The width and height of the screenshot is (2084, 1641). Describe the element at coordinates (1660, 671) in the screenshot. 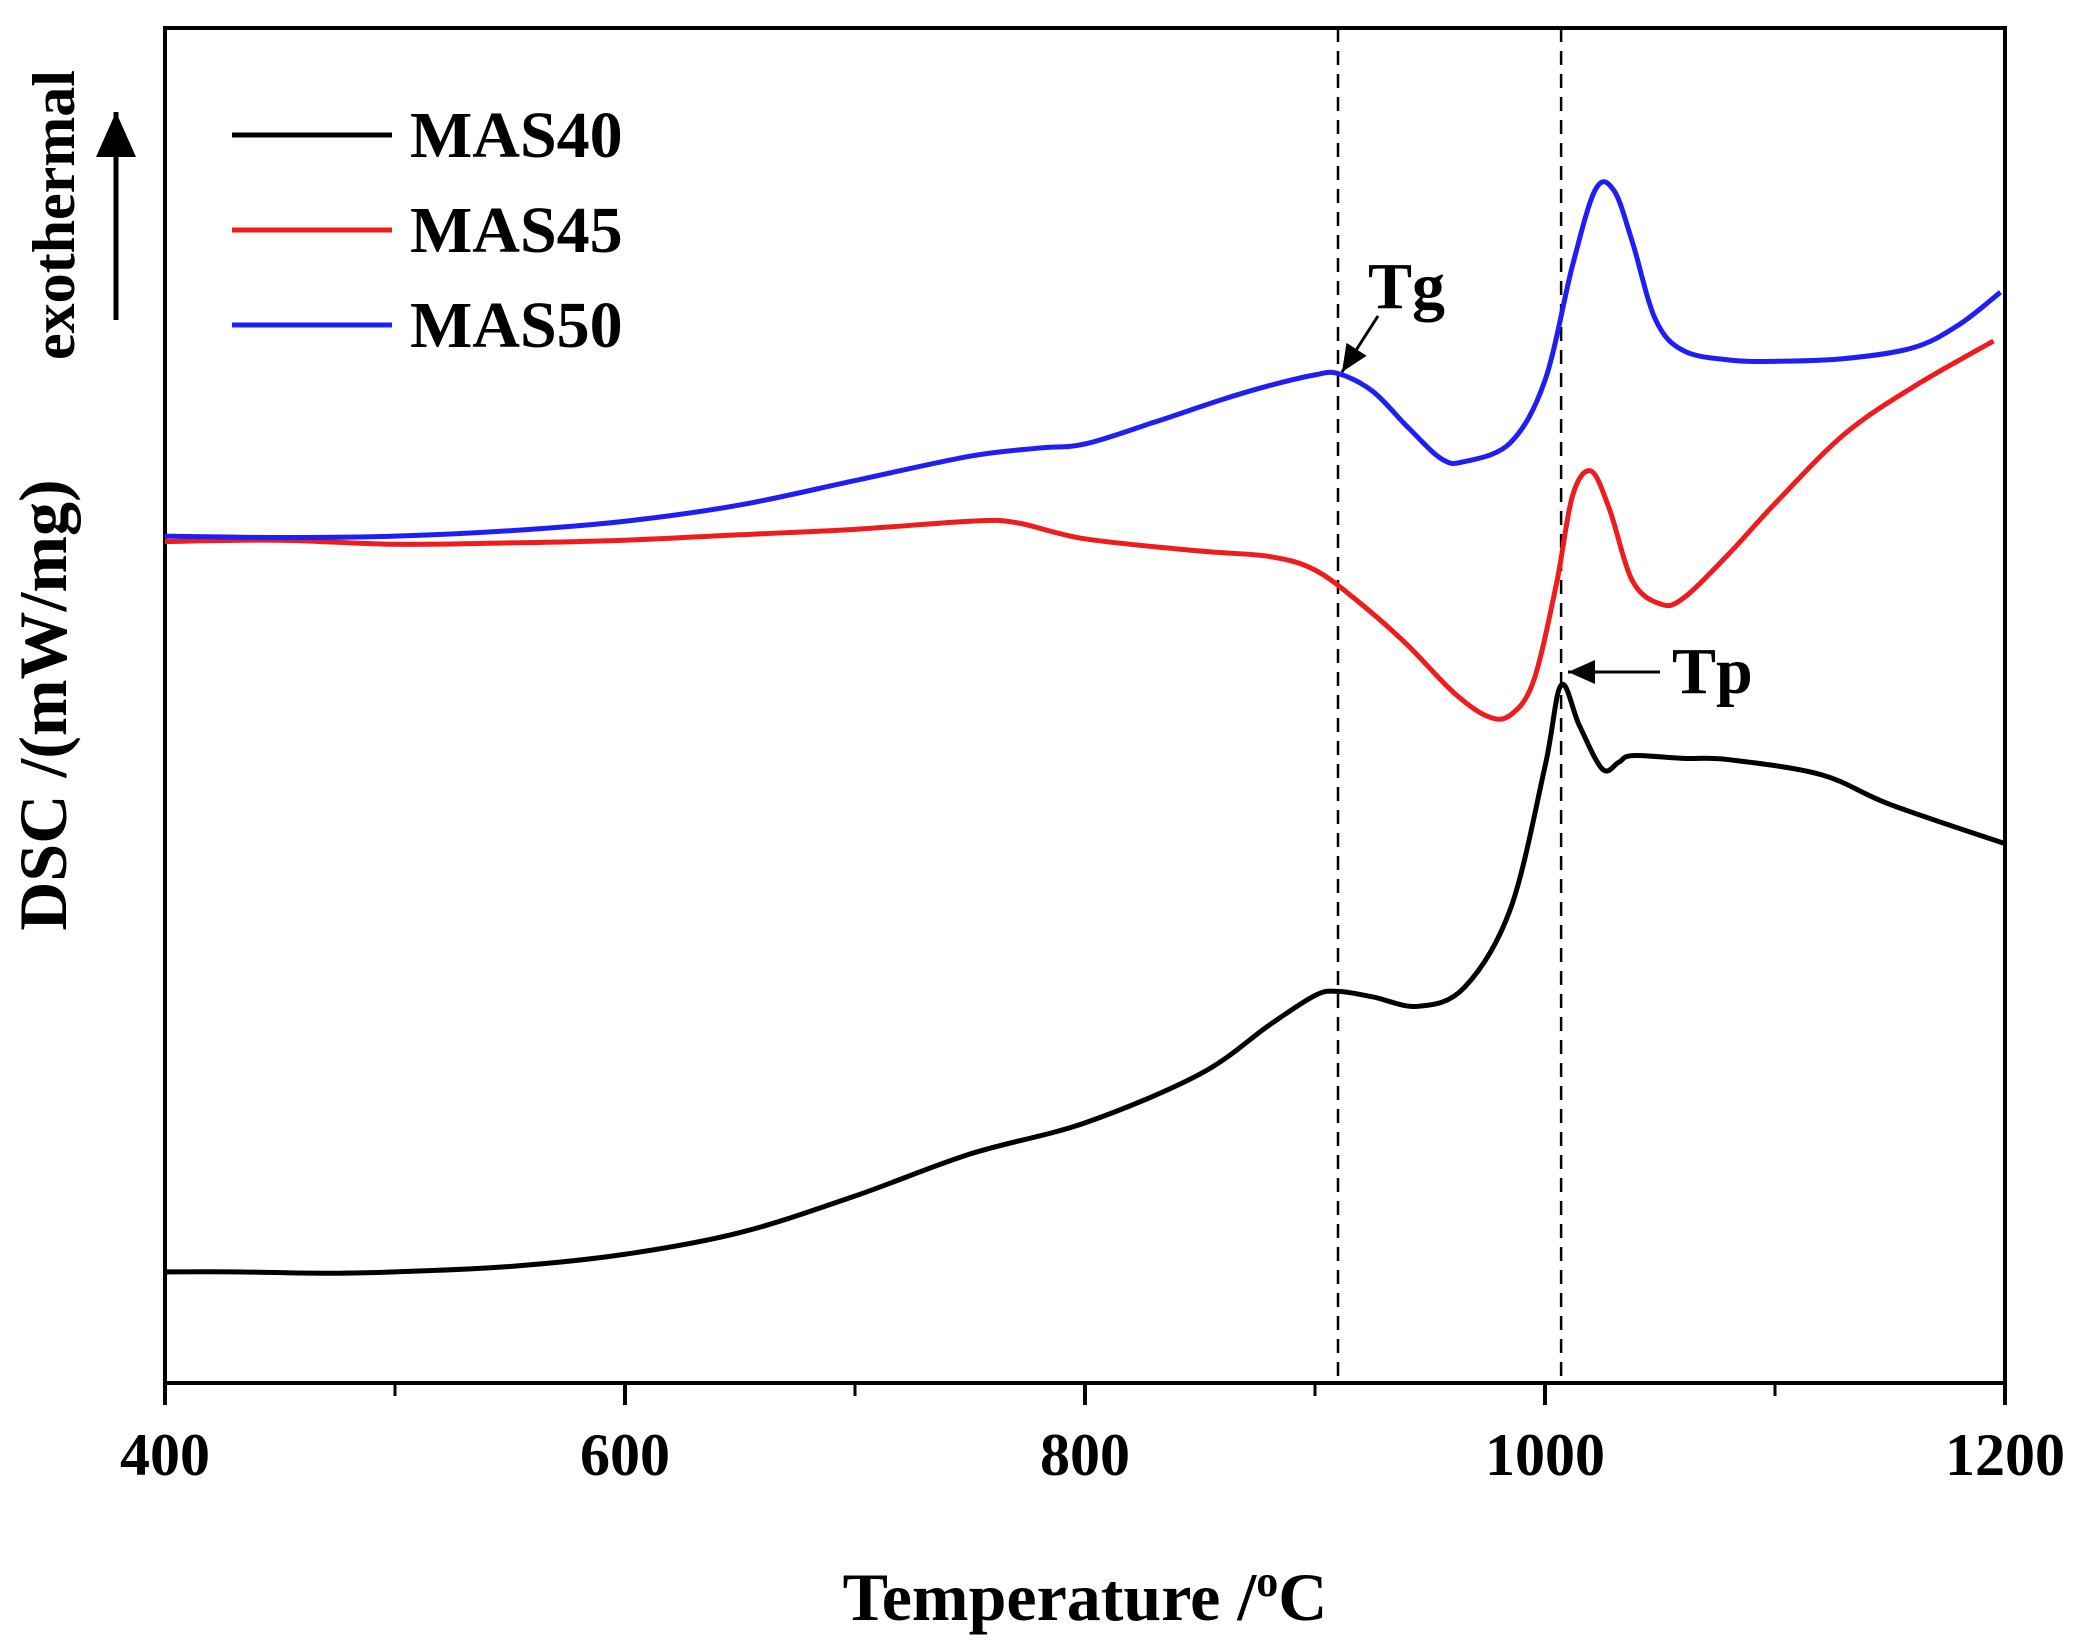

I see `annotation-tp: Tp` at that location.